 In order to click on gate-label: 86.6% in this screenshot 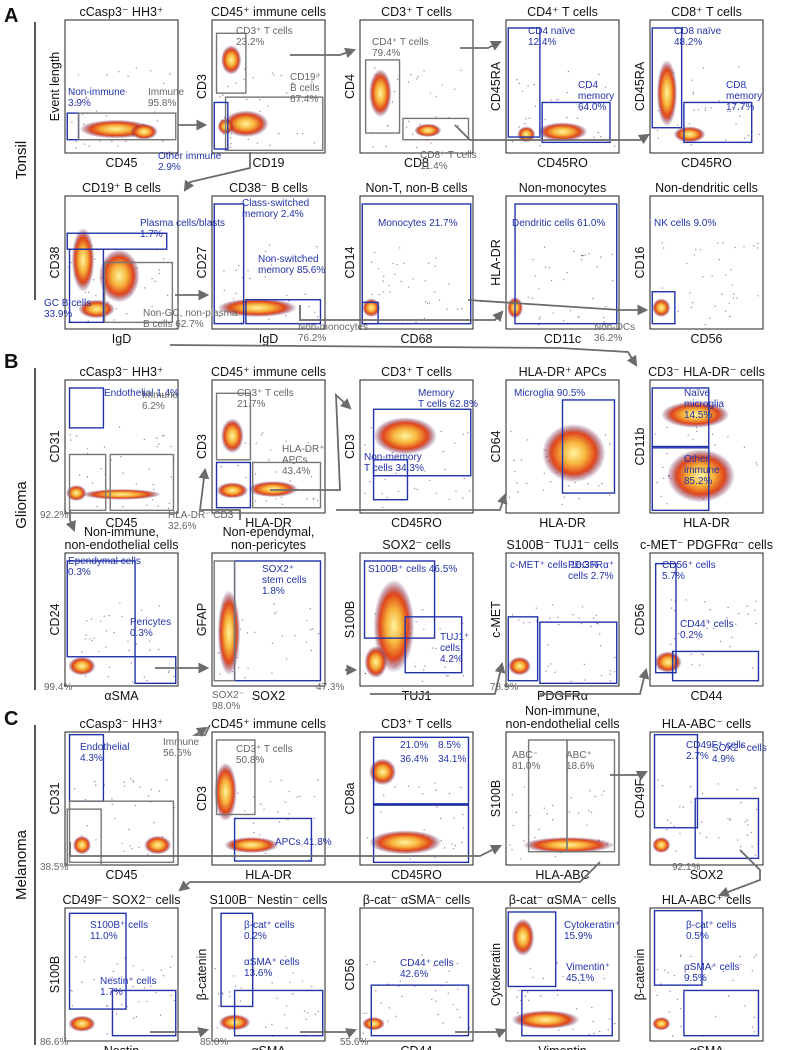, I will do `click(54, 1042)`.